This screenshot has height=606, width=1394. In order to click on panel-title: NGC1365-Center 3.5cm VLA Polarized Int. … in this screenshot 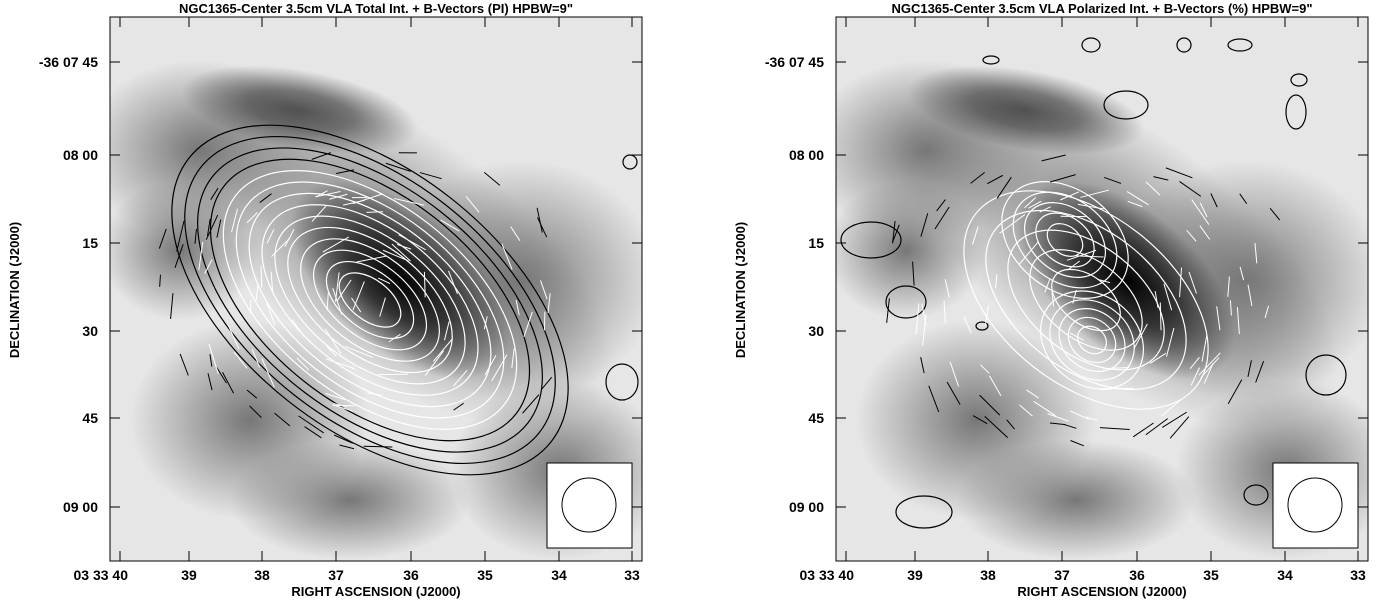, I will do `click(1101, 8)`.